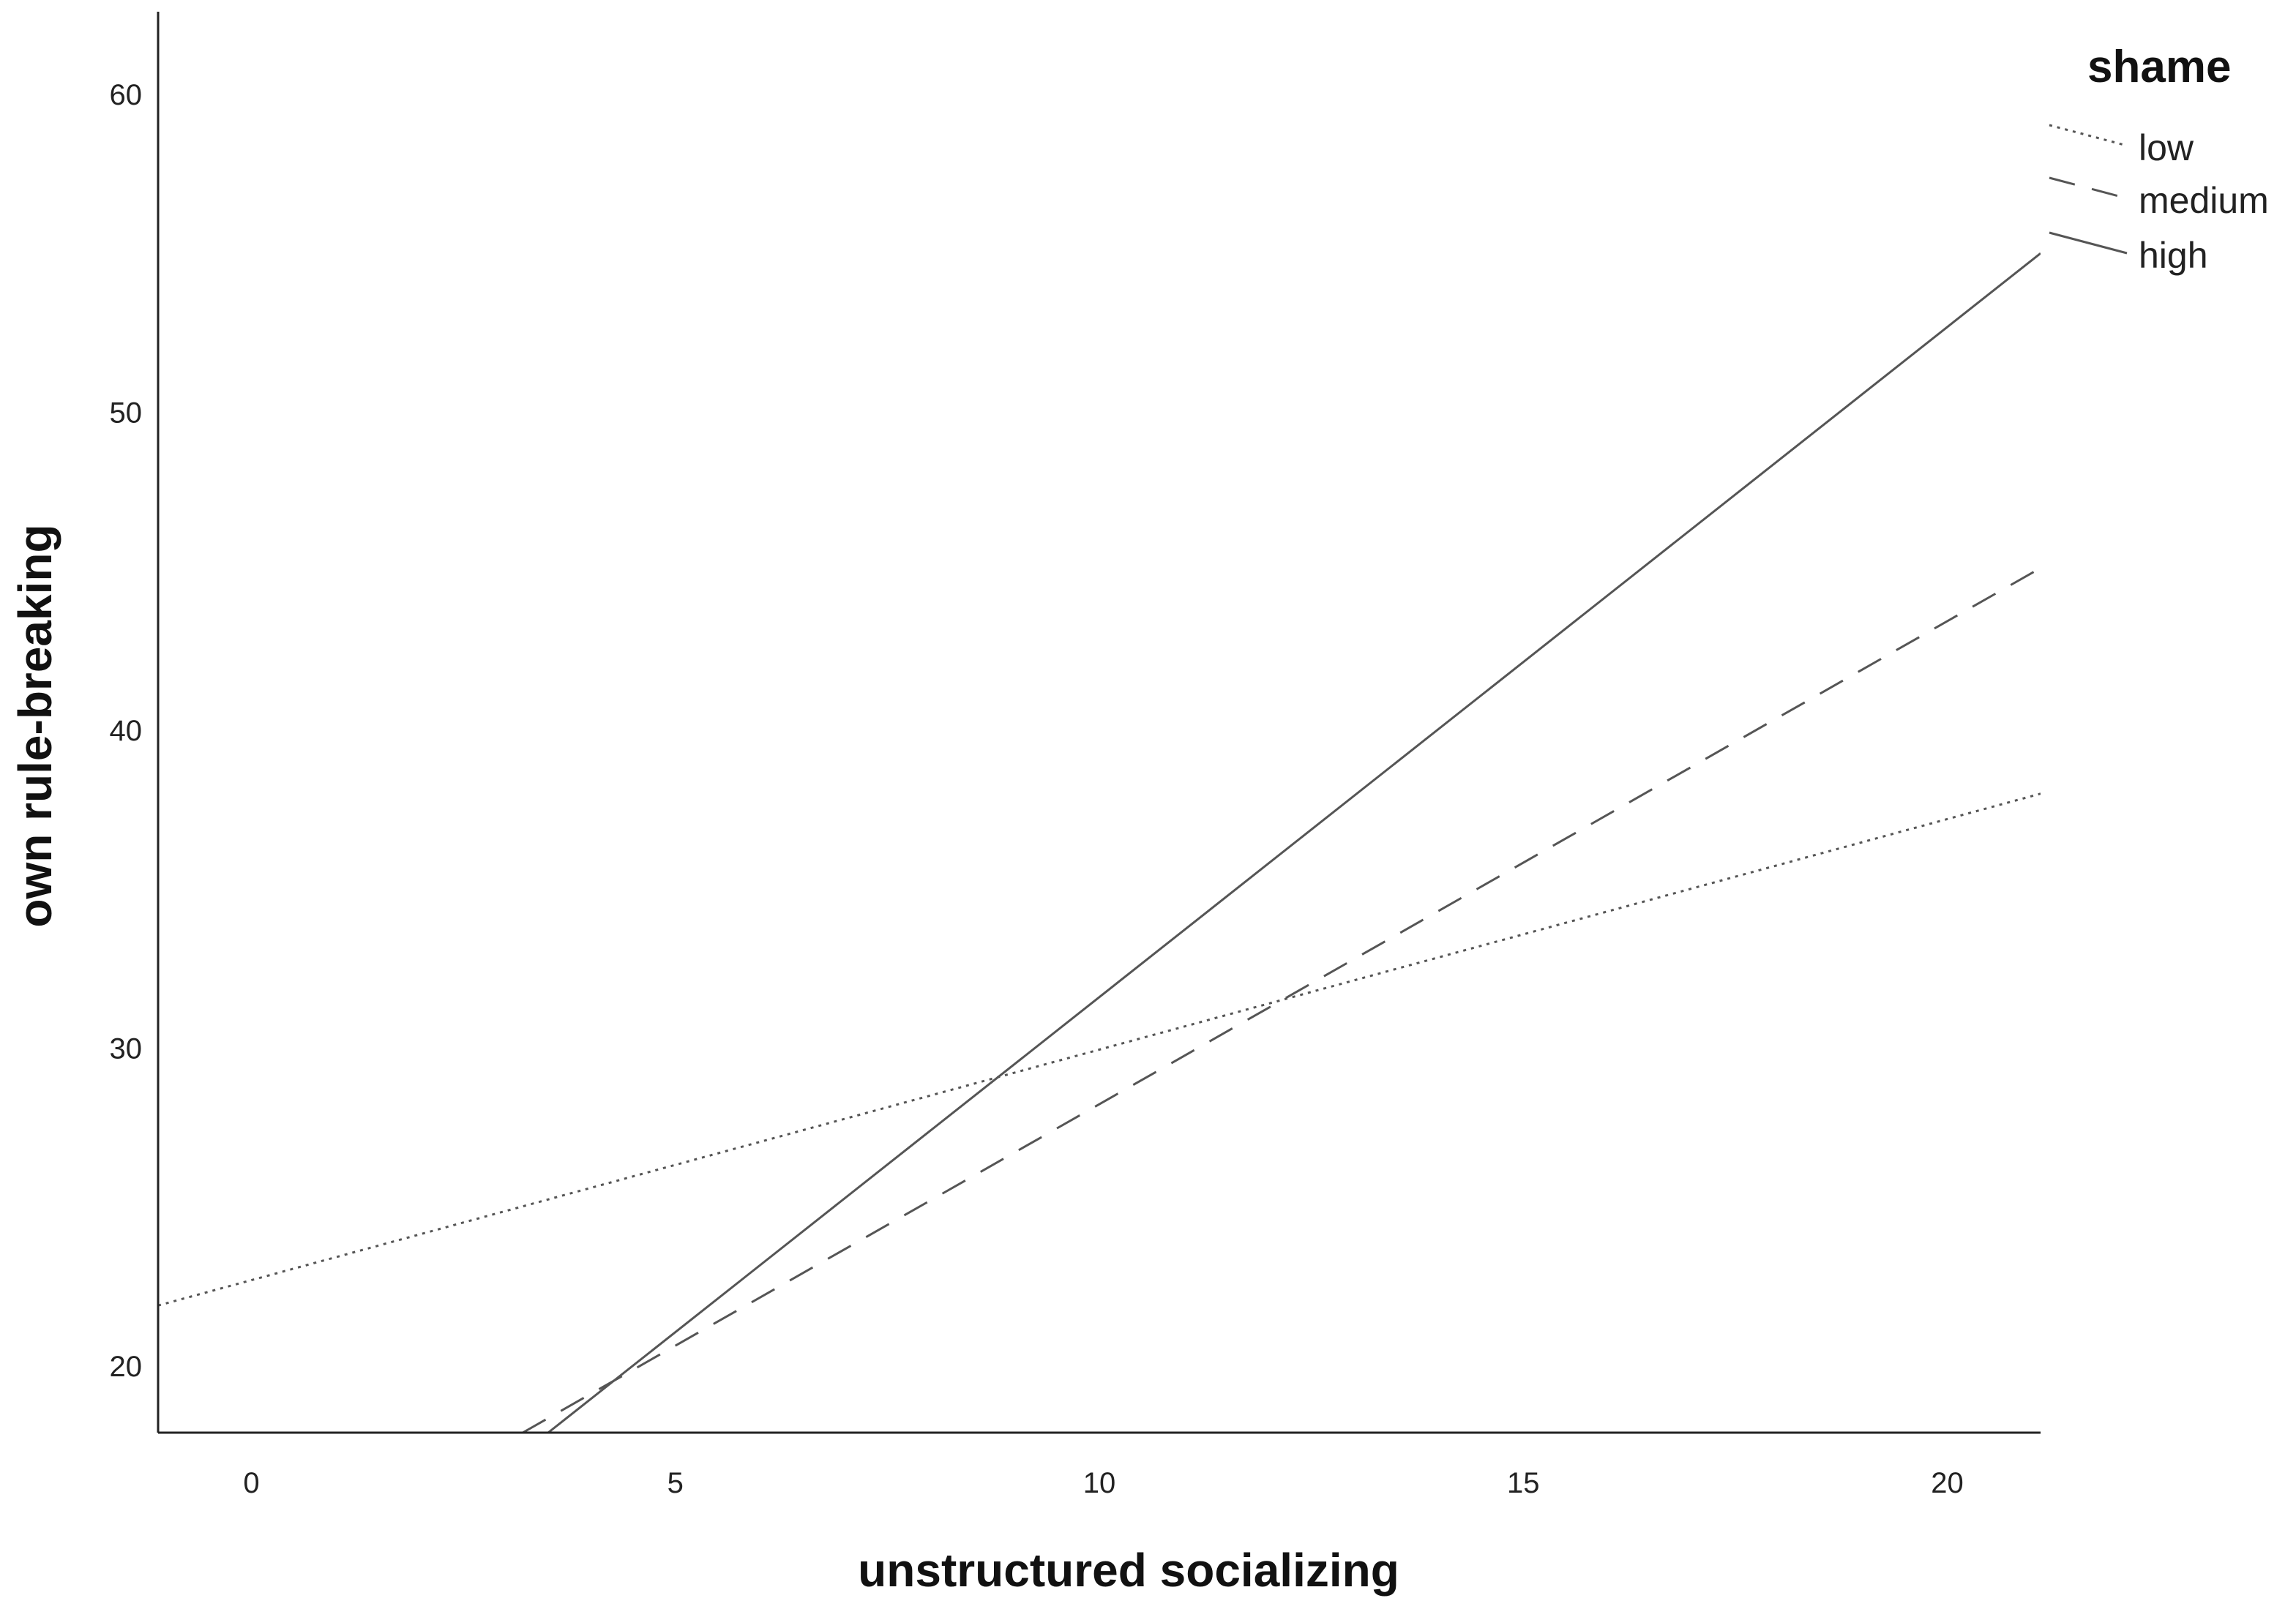  I want to click on y-tick-label: 40, so click(126, 731).